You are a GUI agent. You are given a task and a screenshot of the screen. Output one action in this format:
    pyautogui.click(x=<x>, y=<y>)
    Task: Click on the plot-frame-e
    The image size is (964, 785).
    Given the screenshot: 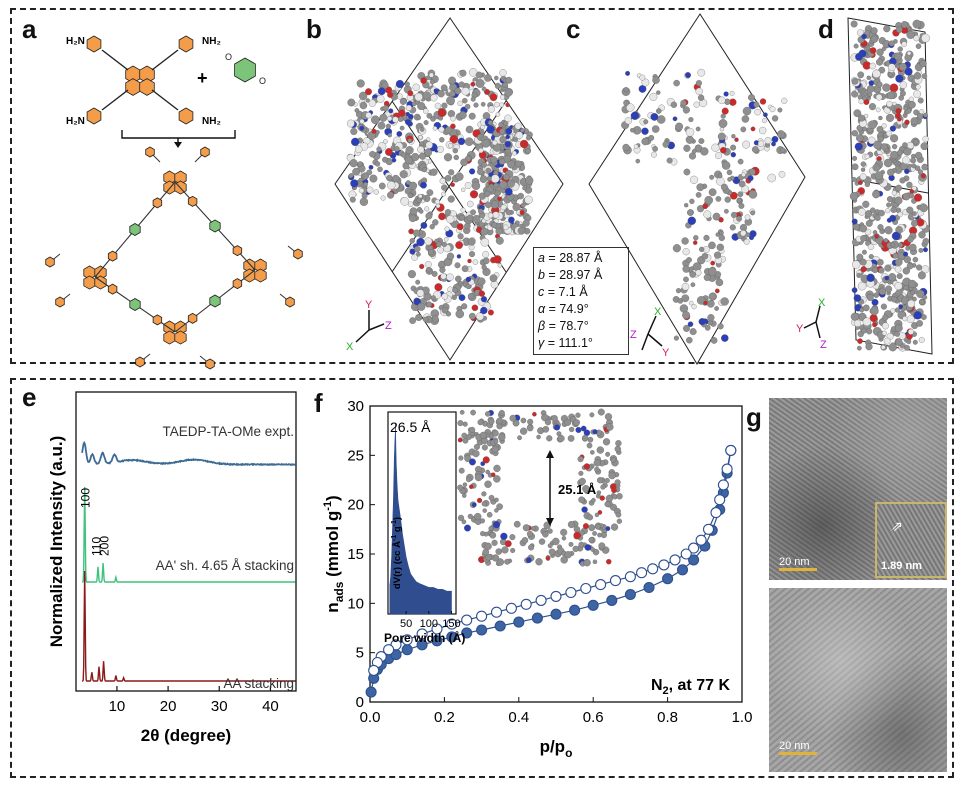 What is the action you would take?
    pyautogui.click(x=186, y=541)
    